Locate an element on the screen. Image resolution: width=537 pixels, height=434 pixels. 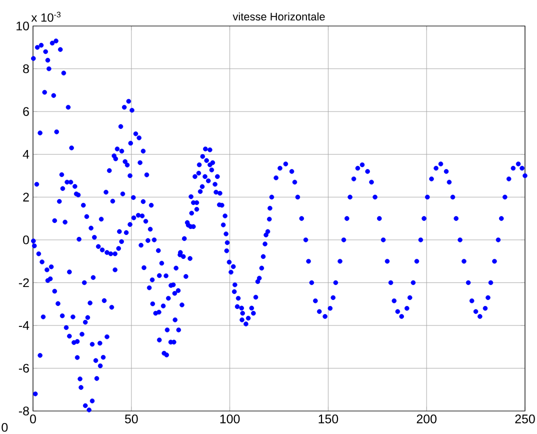
x-tick-label: 0 is located at coordinates (33, 419).